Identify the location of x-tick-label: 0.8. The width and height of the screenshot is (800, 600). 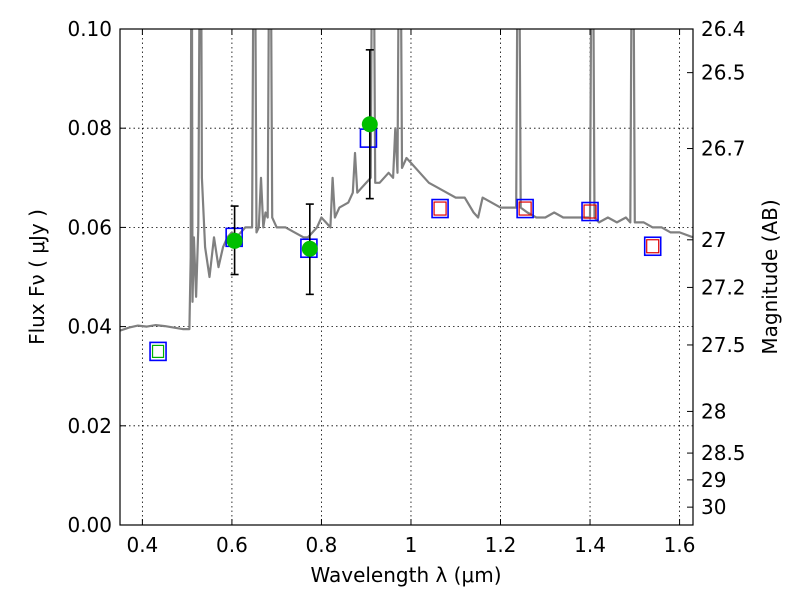
(322, 545).